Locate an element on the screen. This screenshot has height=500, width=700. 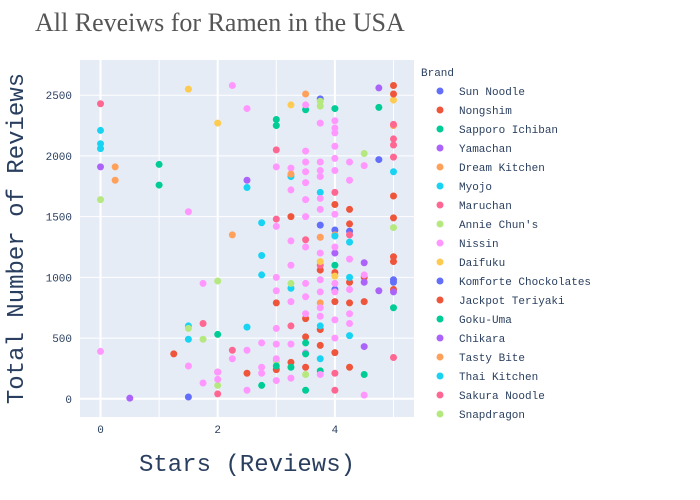
legend-item: Sapporo Ichiban is located at coordinates (497, 131).